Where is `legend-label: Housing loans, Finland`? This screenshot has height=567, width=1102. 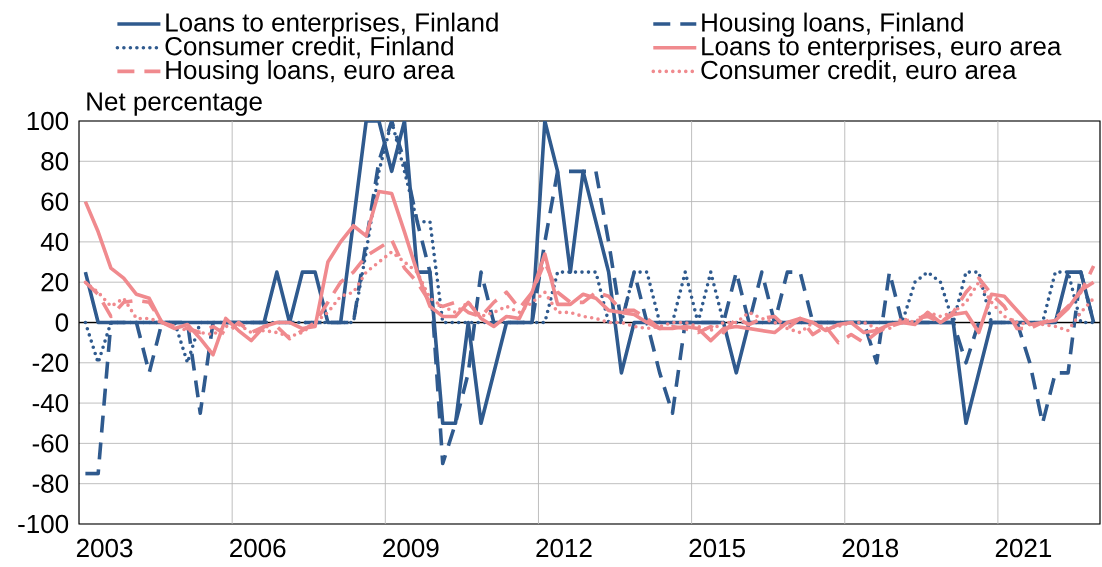
legend-label: Housing loans, Finland is located at coordinates (832, 24).